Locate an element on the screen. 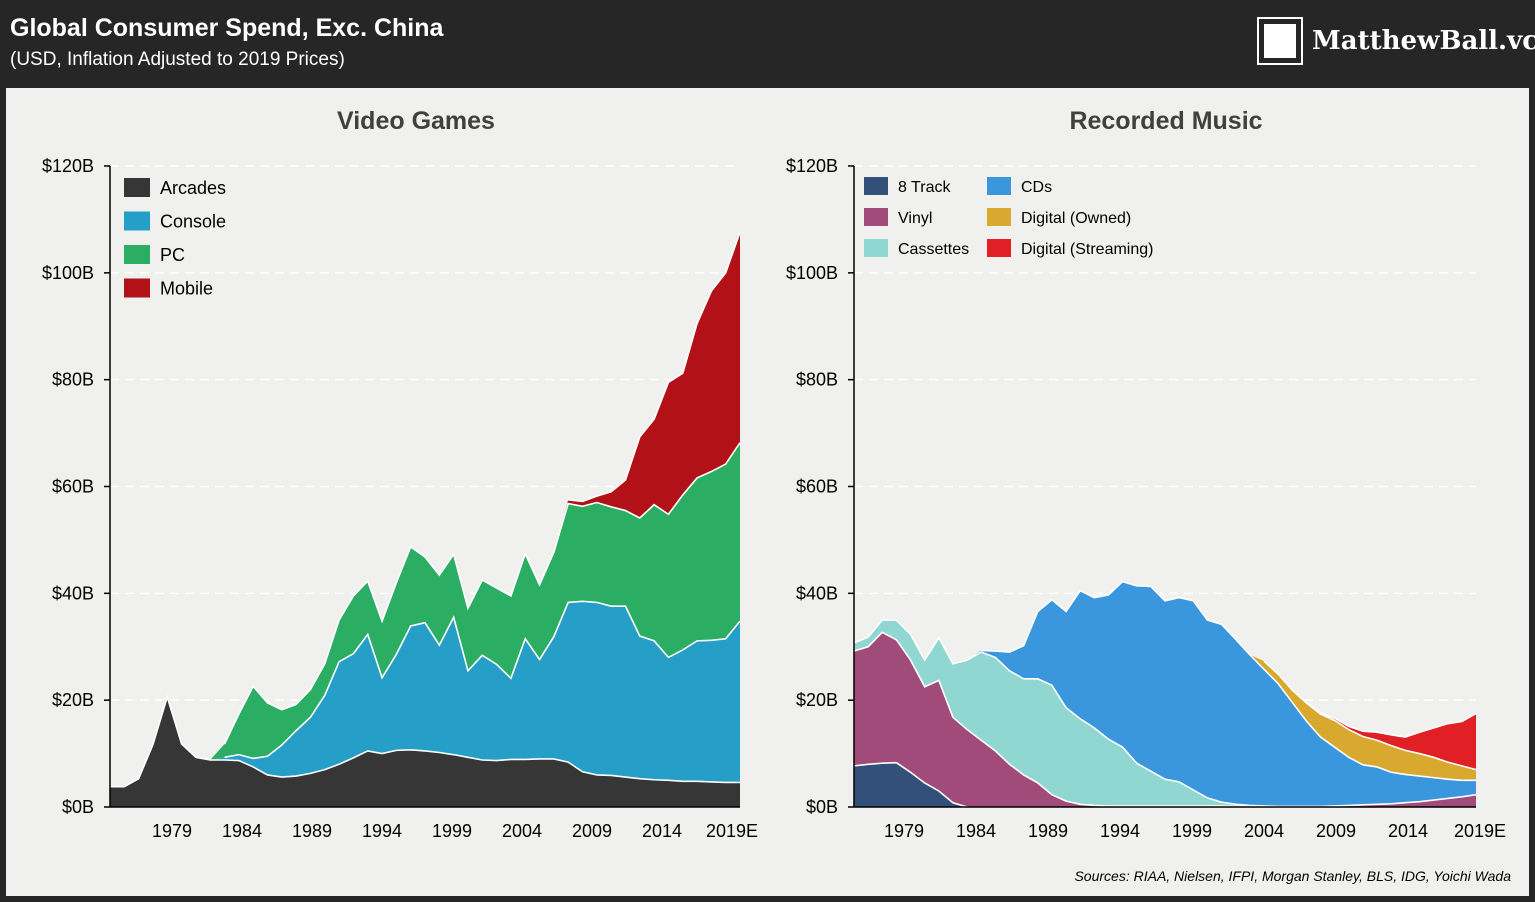 This screenshot has width=1535, height=902. legend-item-8-track: 8 Track is located at coordinates (907, 186).